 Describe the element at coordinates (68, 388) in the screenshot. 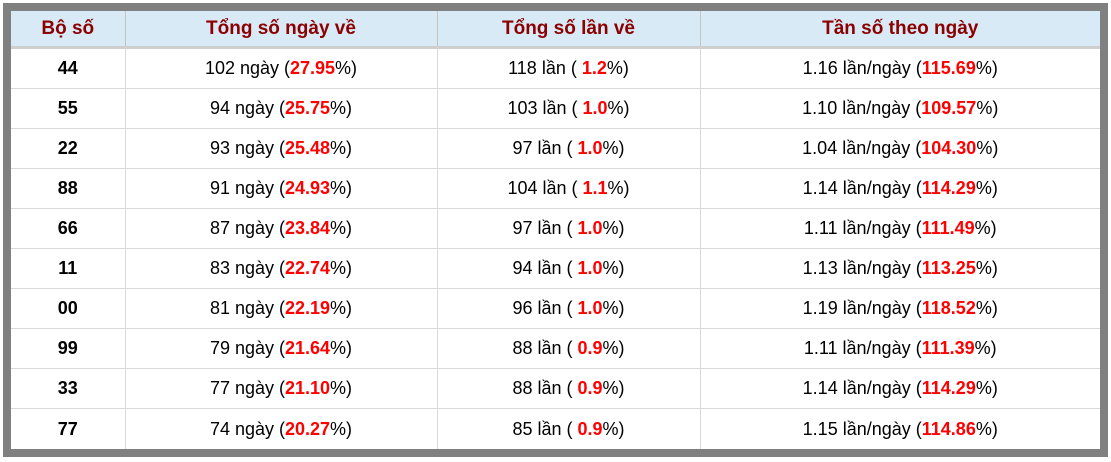

I see `cell-pair: 33` at that location.